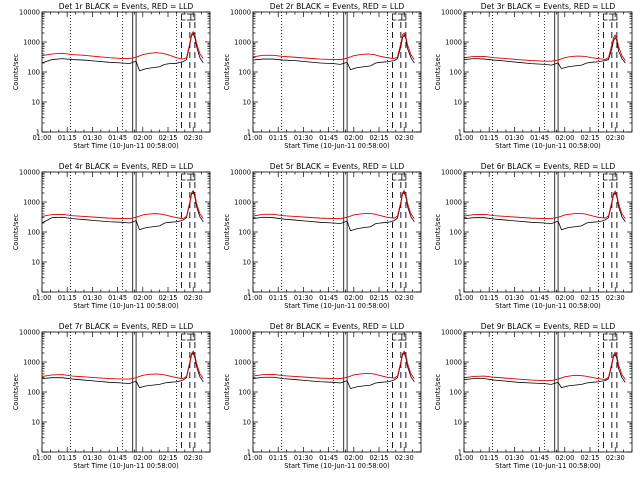 This screenshot has height=480, width=640. I want to click on panel-title: Det 4r BLACK = Events, RED = LLD, so click(126, 166).